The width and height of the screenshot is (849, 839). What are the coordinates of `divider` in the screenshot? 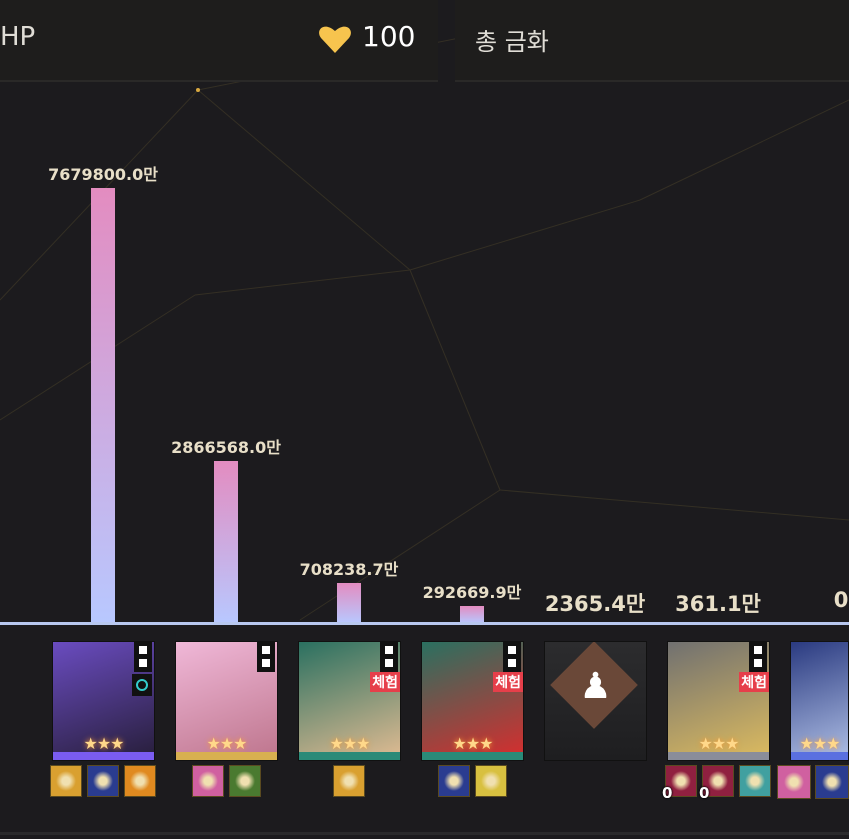 It's located at (424, 833).